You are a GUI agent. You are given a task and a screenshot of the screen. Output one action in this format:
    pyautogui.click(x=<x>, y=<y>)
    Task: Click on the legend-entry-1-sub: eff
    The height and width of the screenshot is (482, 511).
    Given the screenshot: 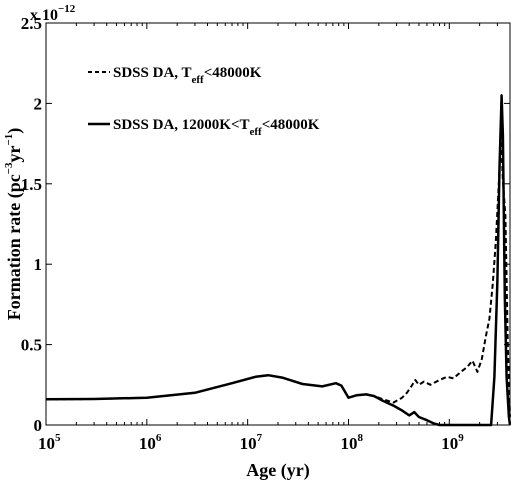 What is the action you would take?
    pyautogui.click(x=198, y=80)
    